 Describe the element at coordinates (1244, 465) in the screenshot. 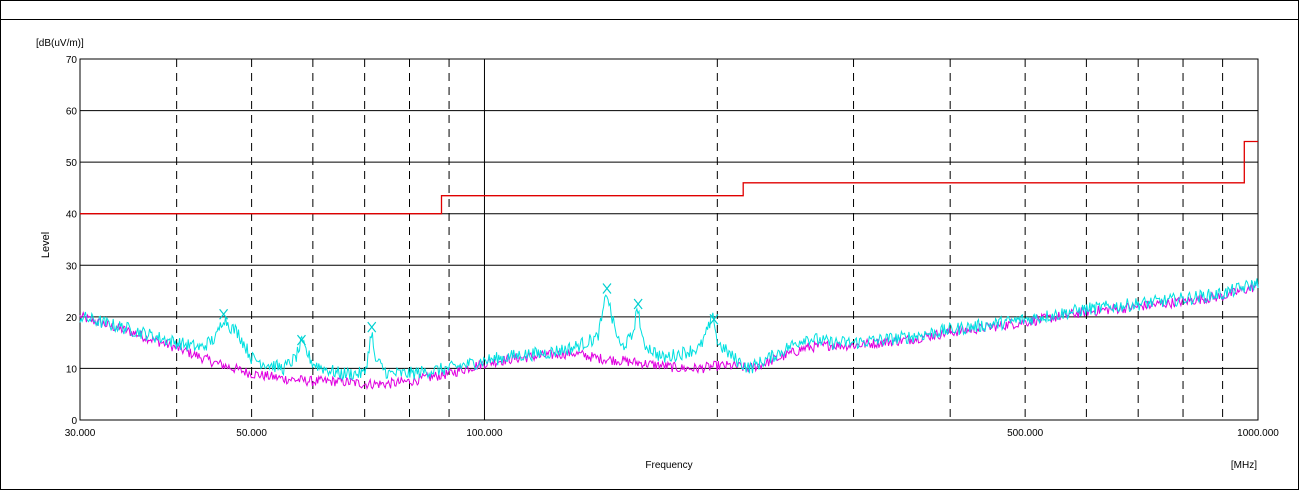

I see `x-unit-label: [MHz]` at that location.